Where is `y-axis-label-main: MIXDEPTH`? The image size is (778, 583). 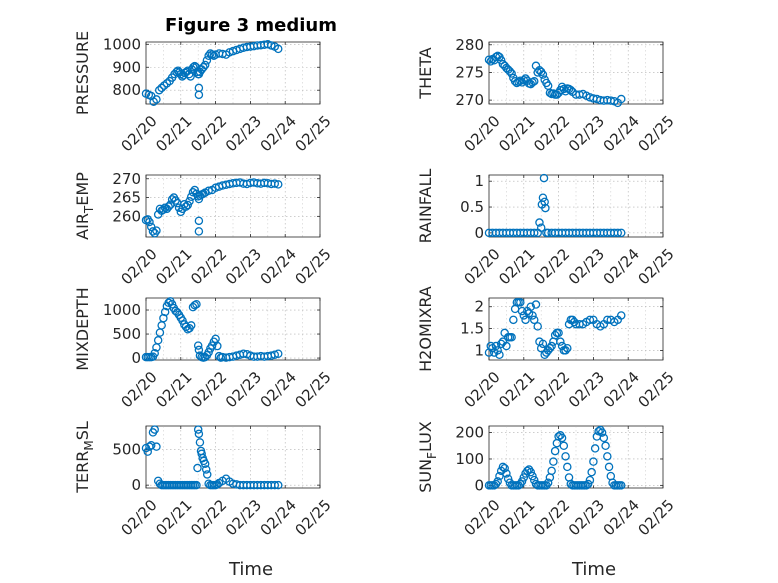
y-axis-label-main: MIXDEPTH is located at coordinates (82, 328).